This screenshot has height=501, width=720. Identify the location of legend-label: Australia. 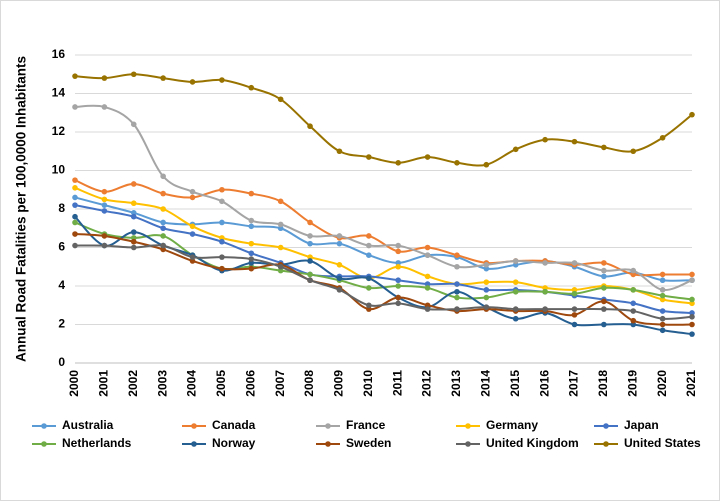
(88, 425).